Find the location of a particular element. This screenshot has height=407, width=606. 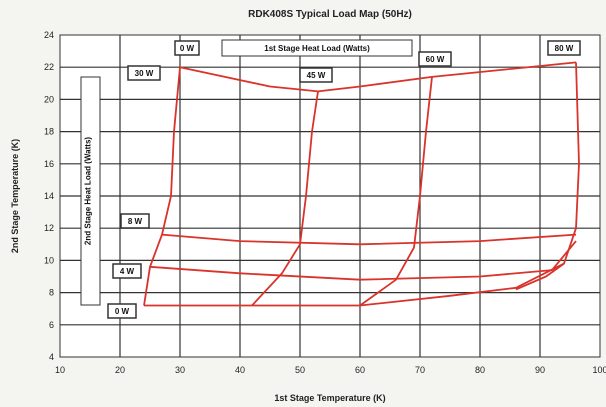

y-tick-label: 18 is located at coordinates (49, 132).